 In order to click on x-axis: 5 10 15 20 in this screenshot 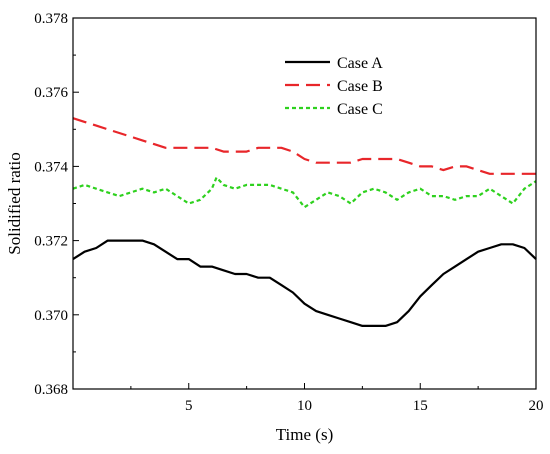, I will do `click(337, 398)`.